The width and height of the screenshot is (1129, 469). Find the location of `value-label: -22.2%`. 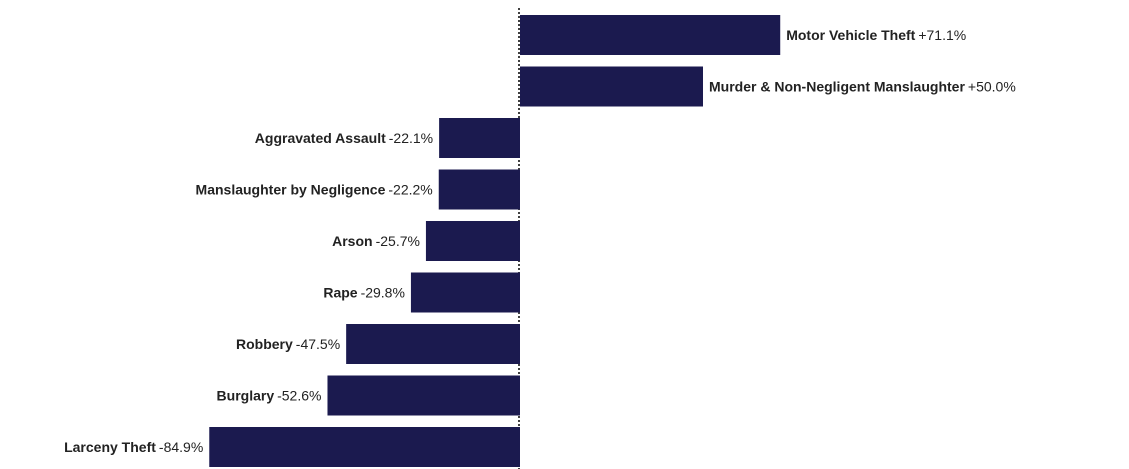

value-label: -22.2% is located at coordinates (410, 189).